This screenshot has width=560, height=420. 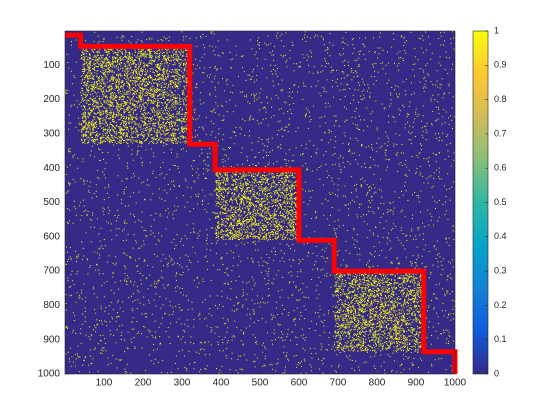 What do you see at coordinates (143, 383) in the screenshot?
I see `x-tick-label: 200` at bounding box center [143, 383].